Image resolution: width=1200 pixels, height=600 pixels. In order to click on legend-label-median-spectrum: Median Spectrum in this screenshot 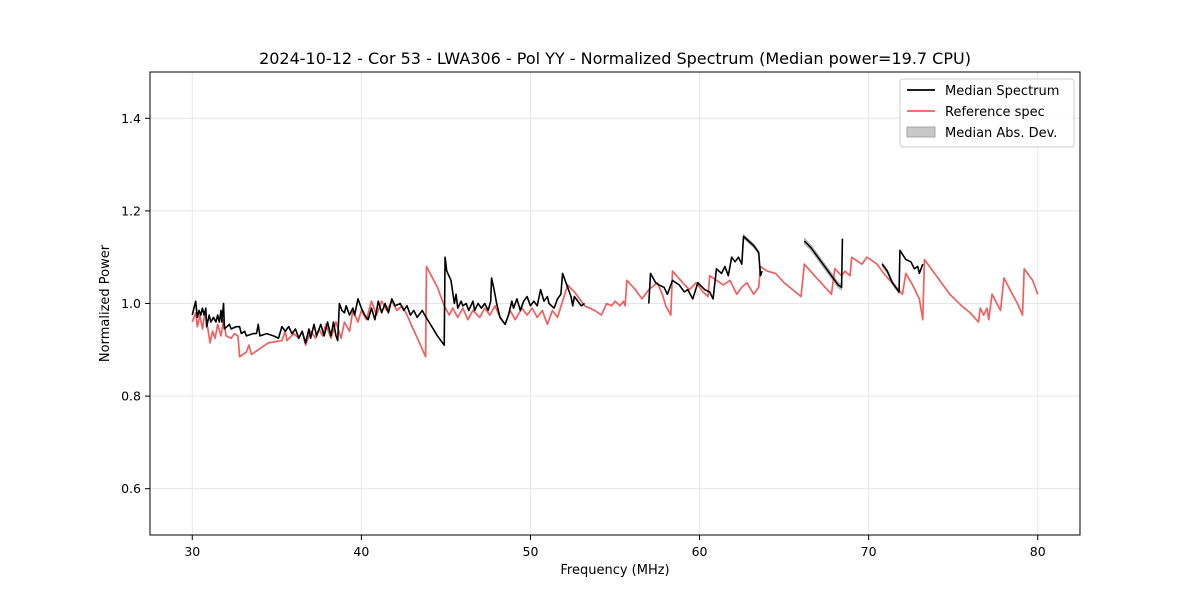, I will do `click(1002, 91)`.